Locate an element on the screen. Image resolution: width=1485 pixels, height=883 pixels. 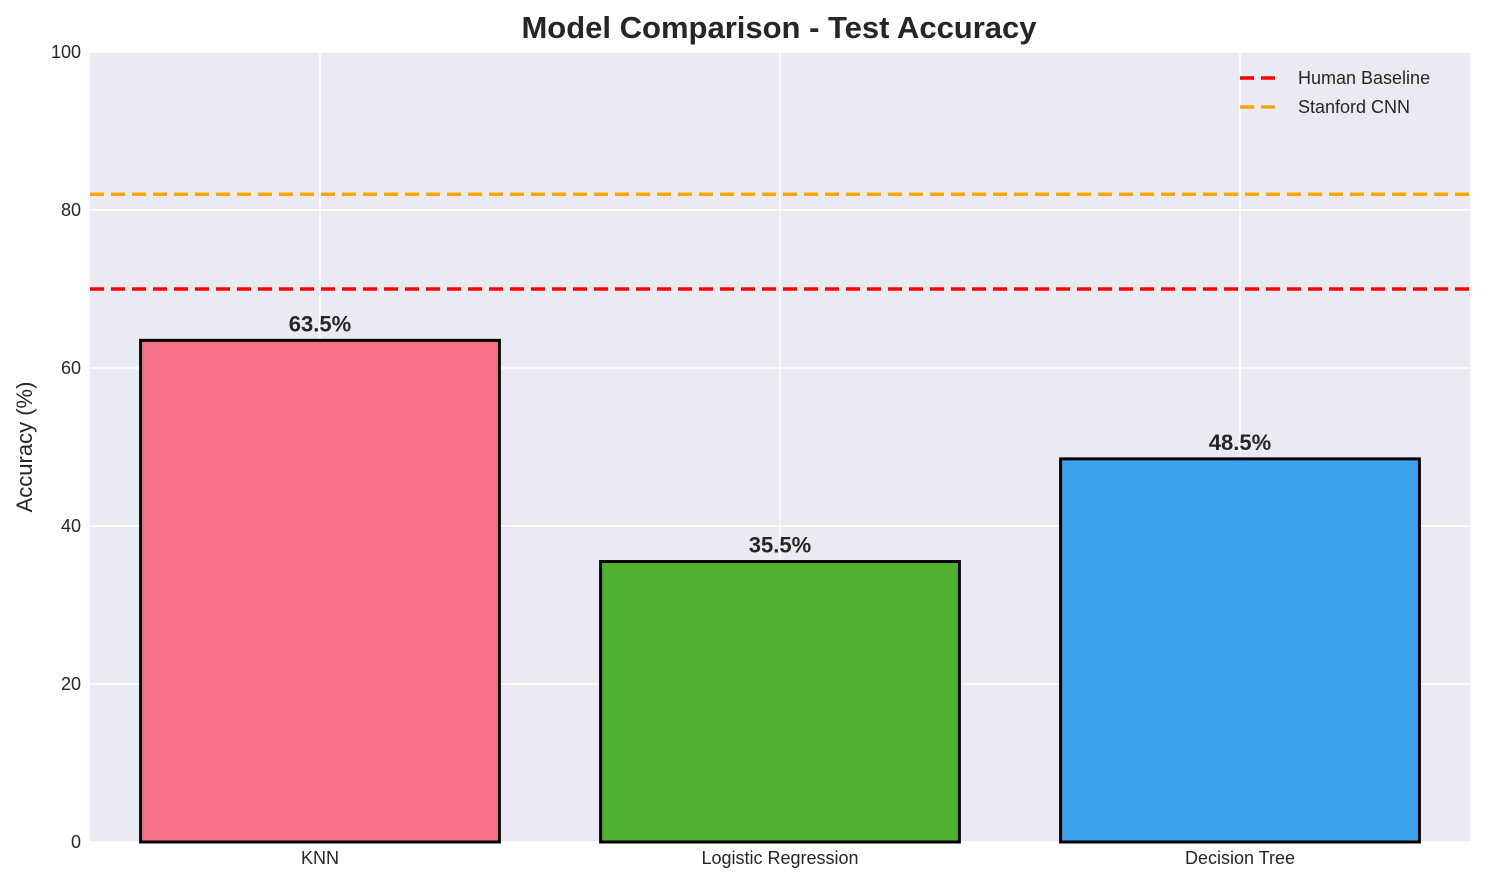
y-tick-label: 40 is located at coordinates (71, 526).